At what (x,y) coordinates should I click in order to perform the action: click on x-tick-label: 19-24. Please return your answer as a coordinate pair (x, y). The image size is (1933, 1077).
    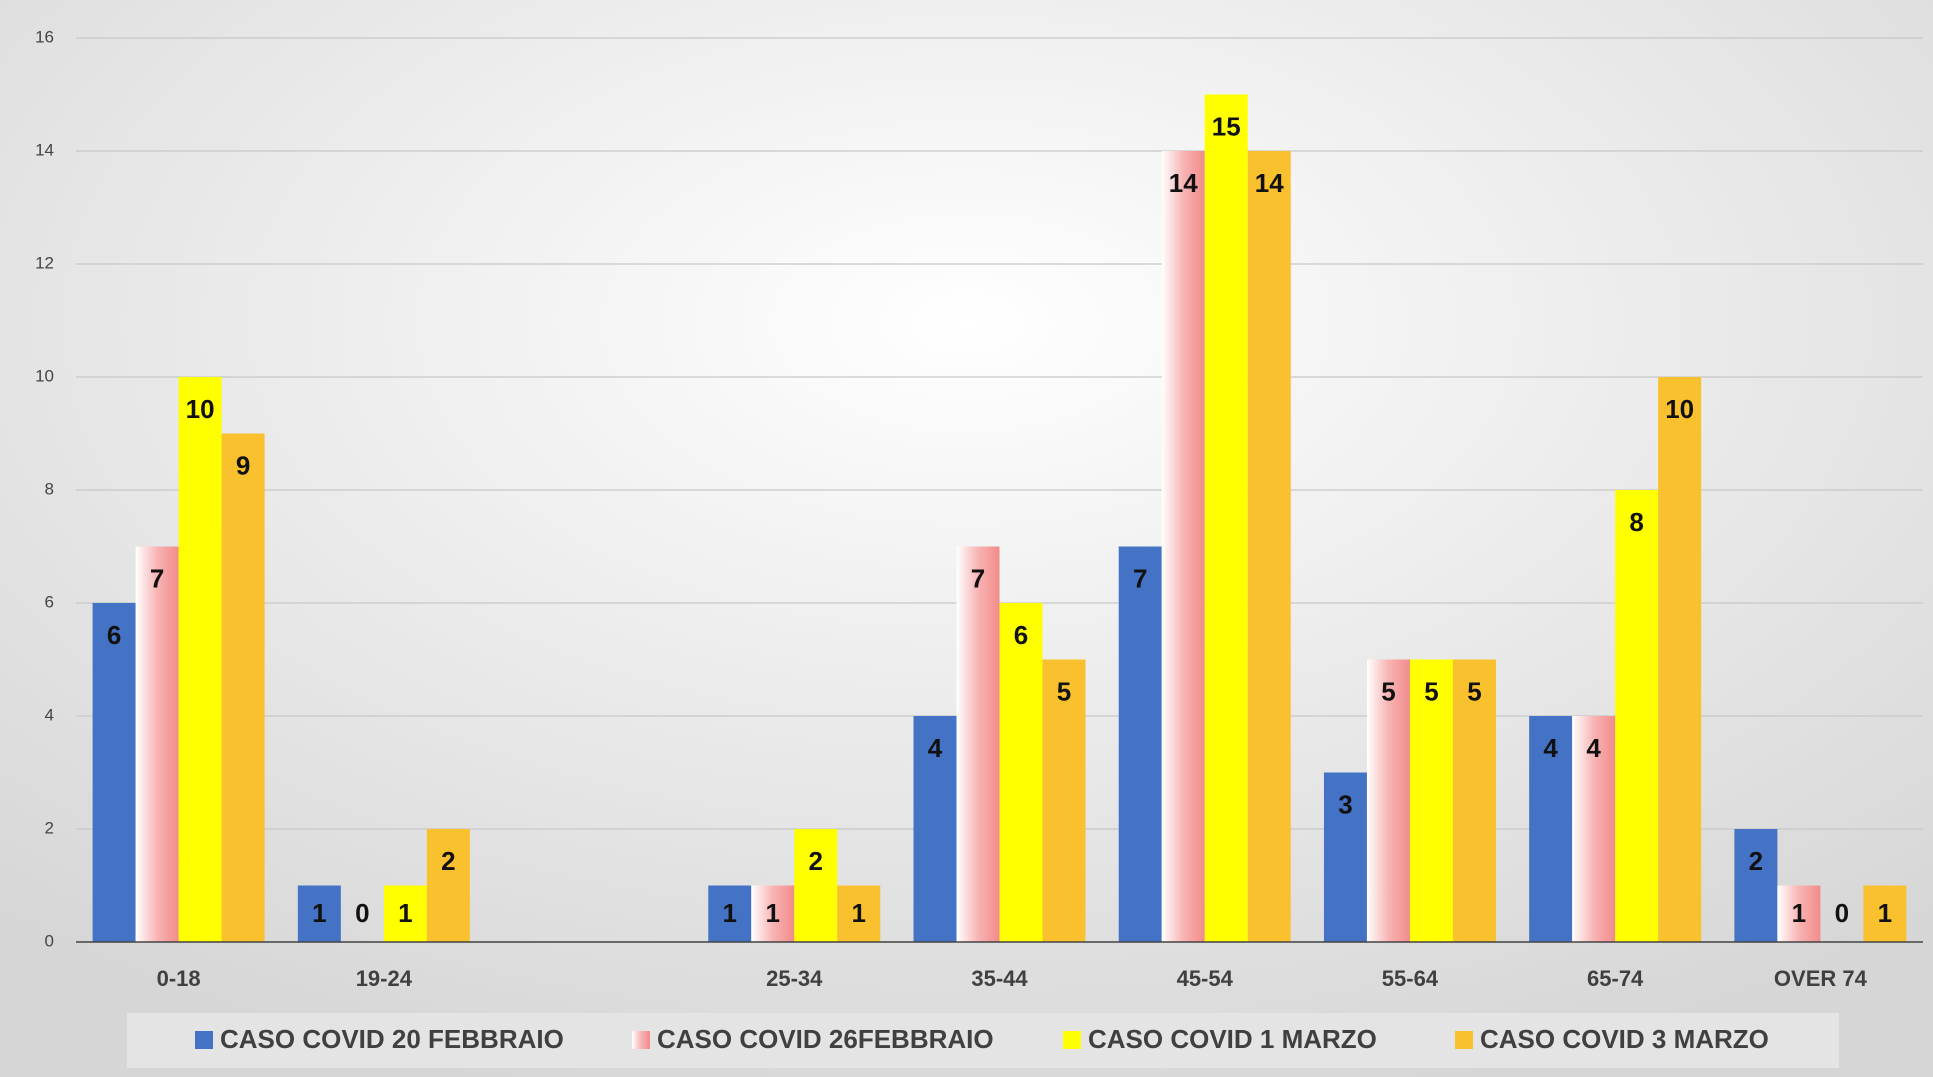
    Looking at the image, I should click on (384, 978).